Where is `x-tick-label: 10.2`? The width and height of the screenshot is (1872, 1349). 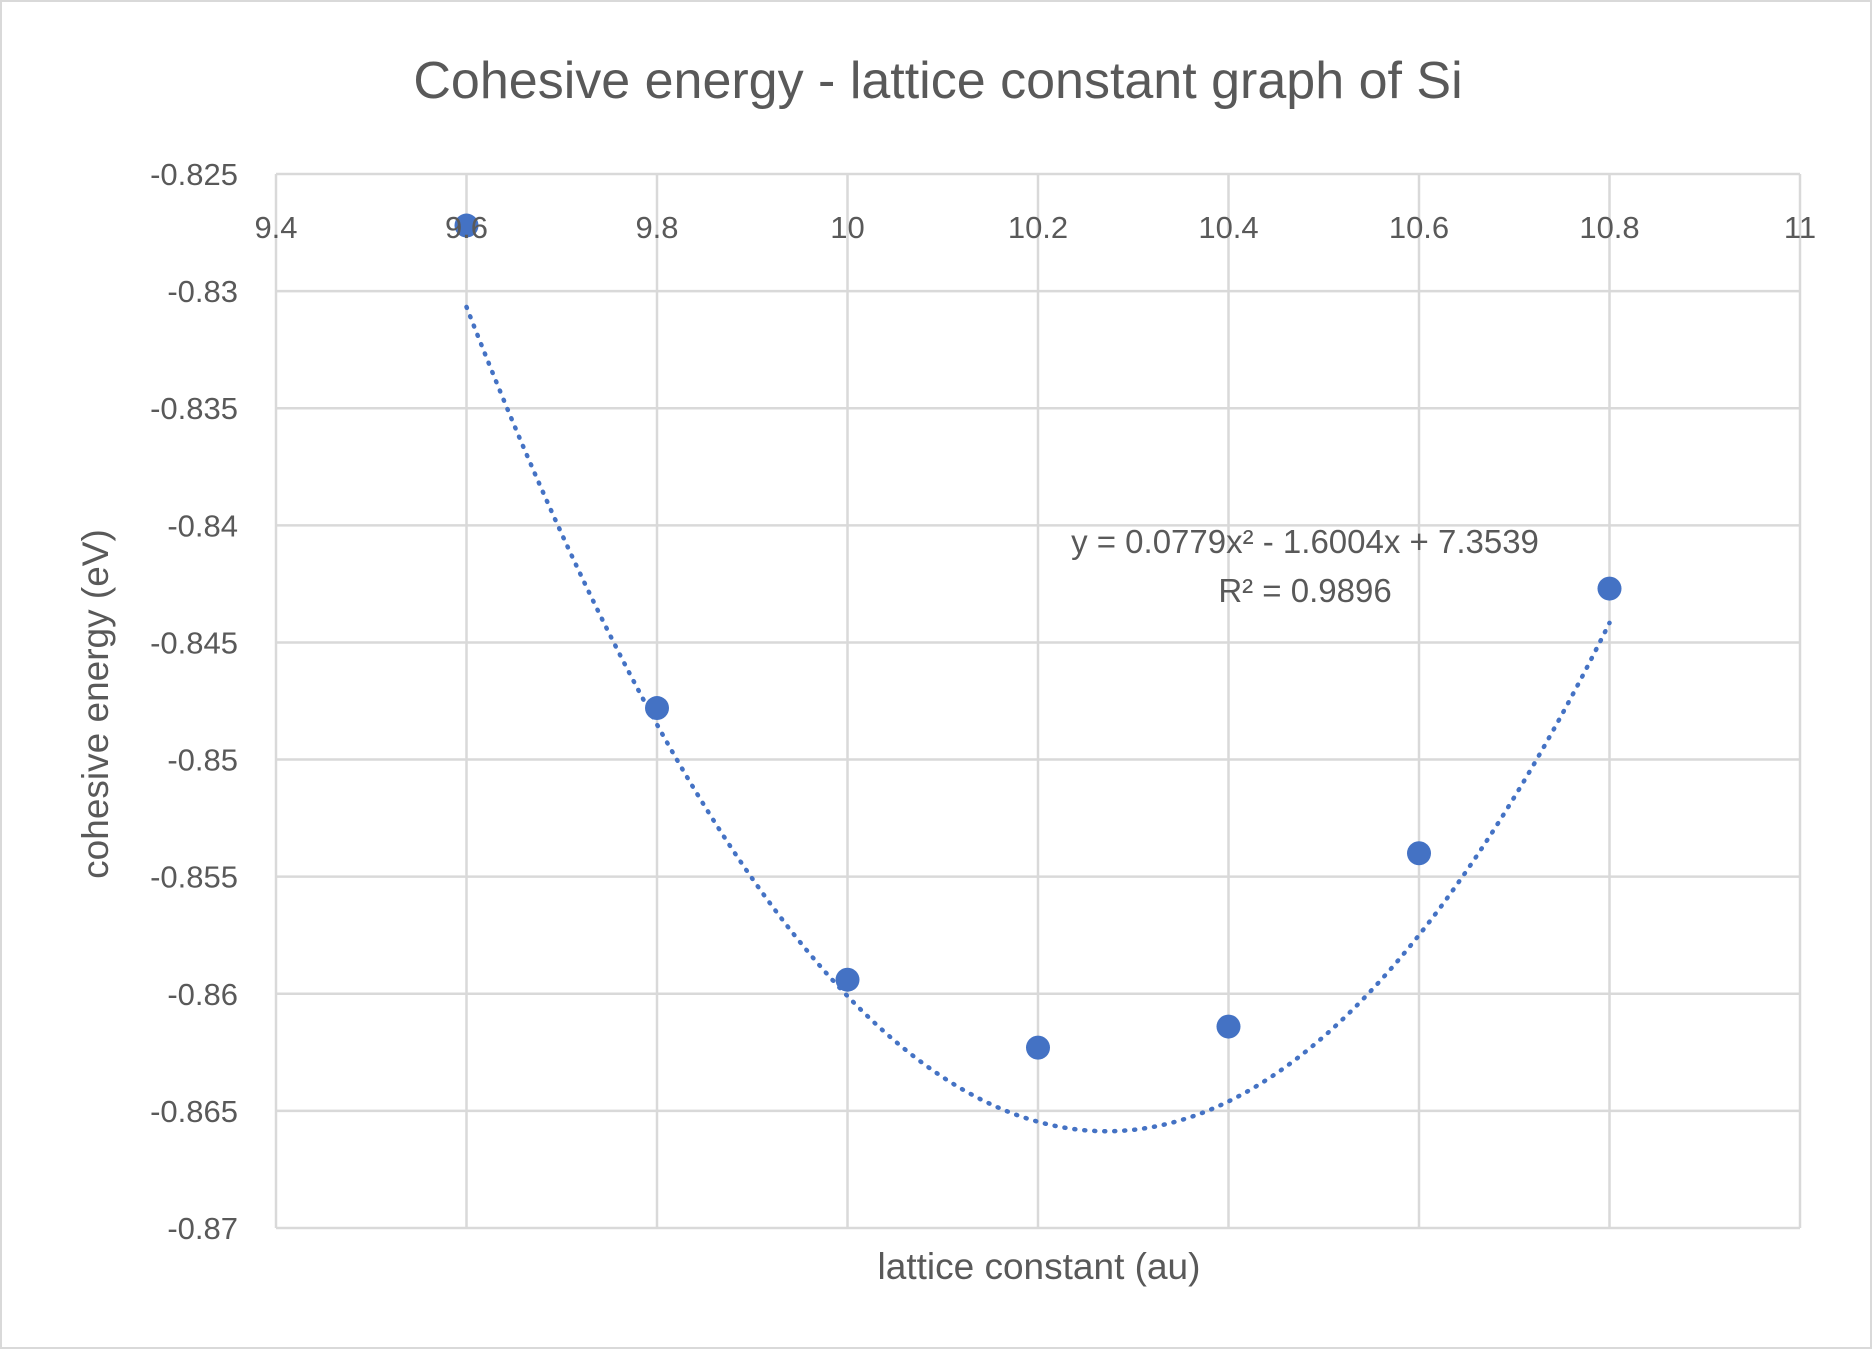
x-tick-label: 10.2 is located at coordinates (1038, 227).